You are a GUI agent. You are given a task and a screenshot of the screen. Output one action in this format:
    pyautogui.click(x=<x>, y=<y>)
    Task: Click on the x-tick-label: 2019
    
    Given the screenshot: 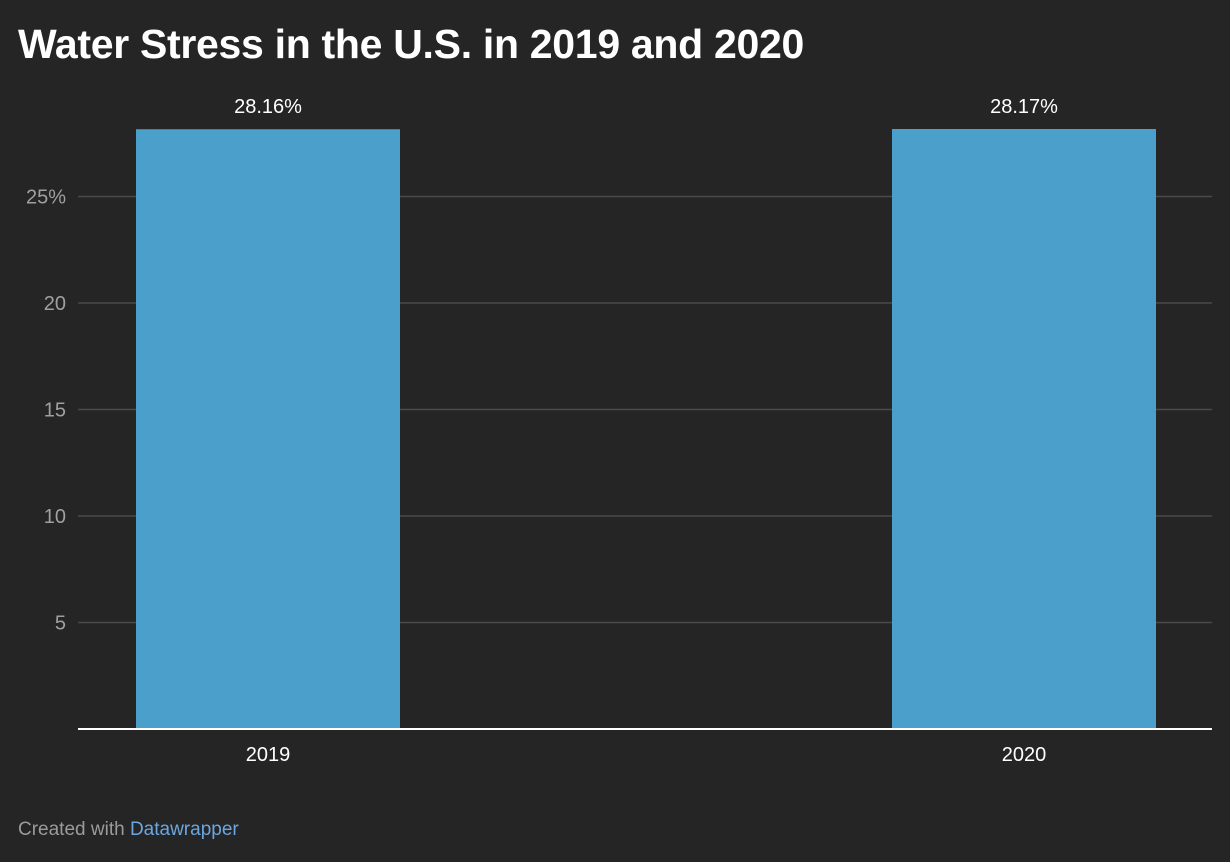 What is the action you would take?
    pyautogui.click(x=268, y=755)
    